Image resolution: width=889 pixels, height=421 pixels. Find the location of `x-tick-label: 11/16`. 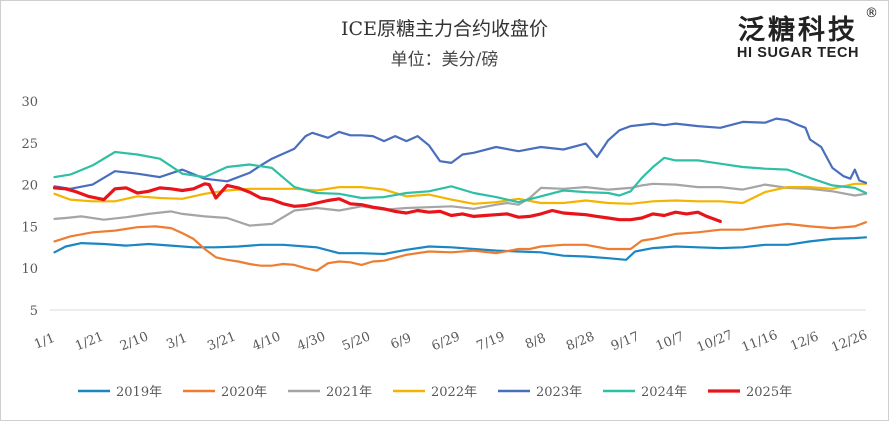

x-tick-label: 11/16 is located at coordinates (760, 342).